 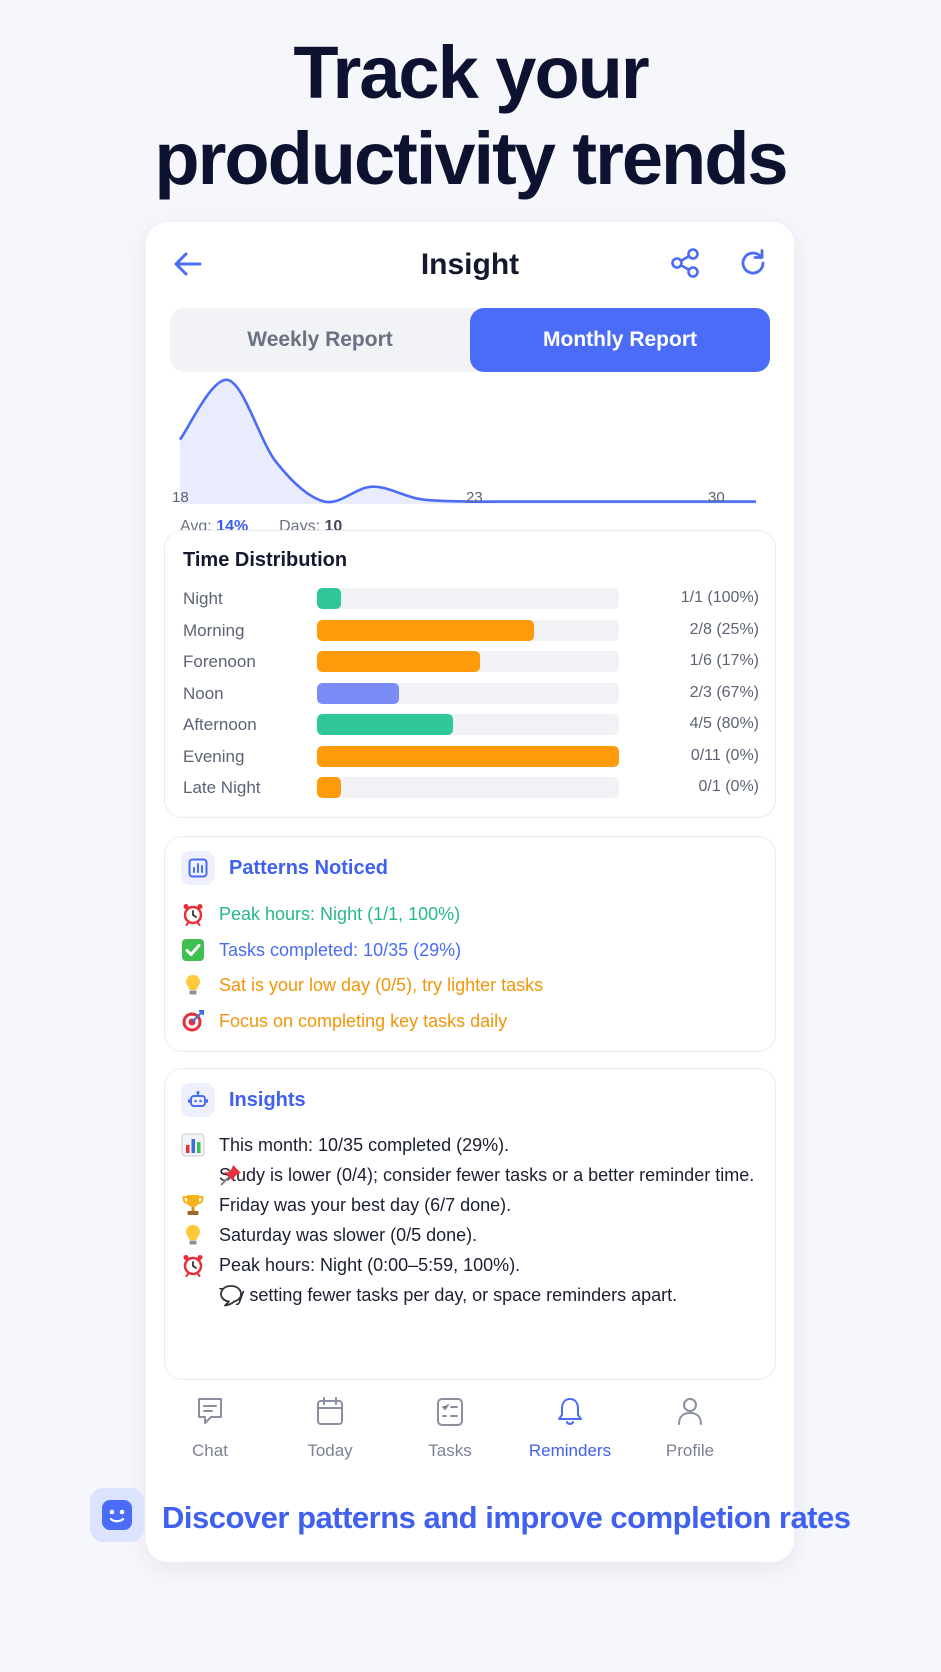 What do you see at coordinates (210, 1411) in the screenshot?
I see `chat-icon` at bounding box center [210, 1411].